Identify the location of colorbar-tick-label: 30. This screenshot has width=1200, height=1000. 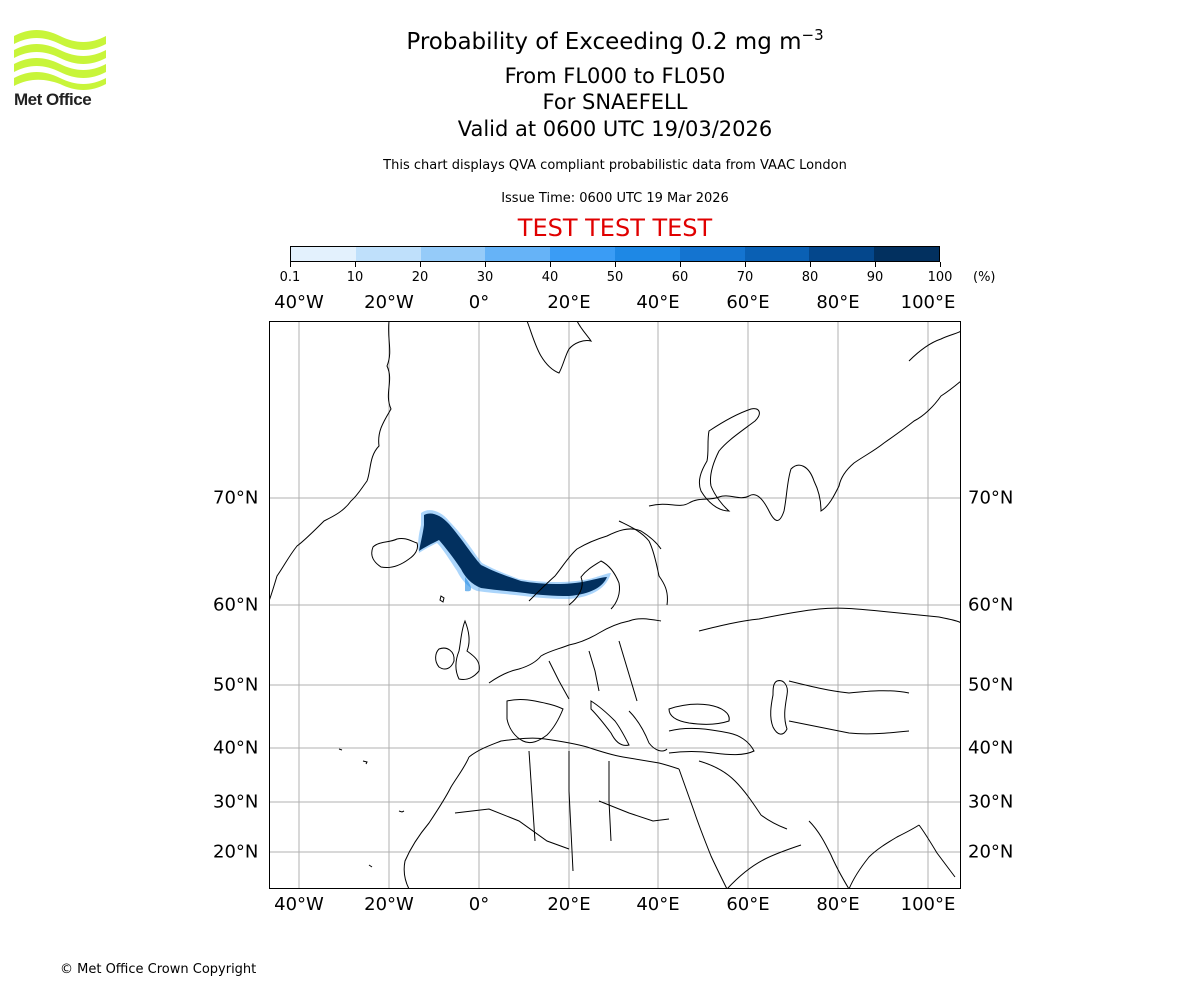
(485, 277).